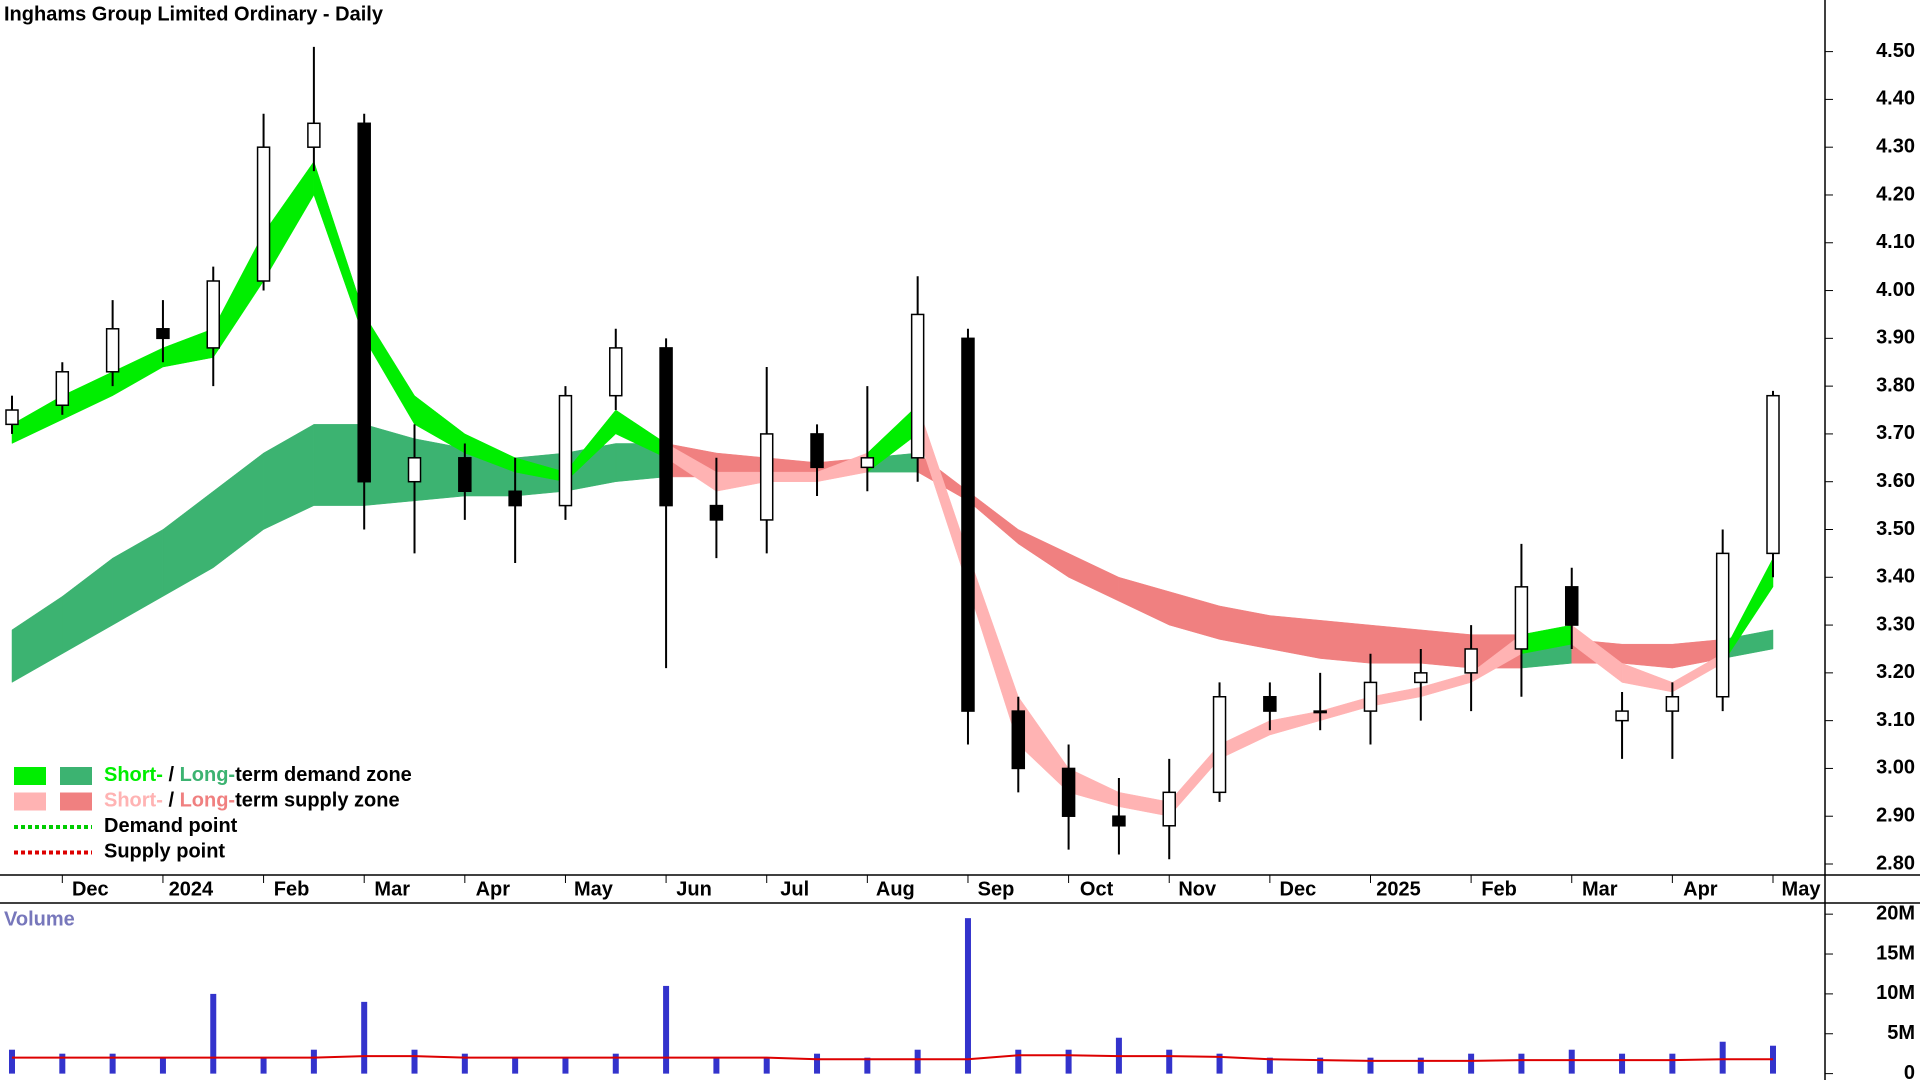 This screenshot has width=1920, height=1080. Describe the element at coordinates (1895, 577) in the screenshot. I see `y-tick-label: 3.40` at that location.